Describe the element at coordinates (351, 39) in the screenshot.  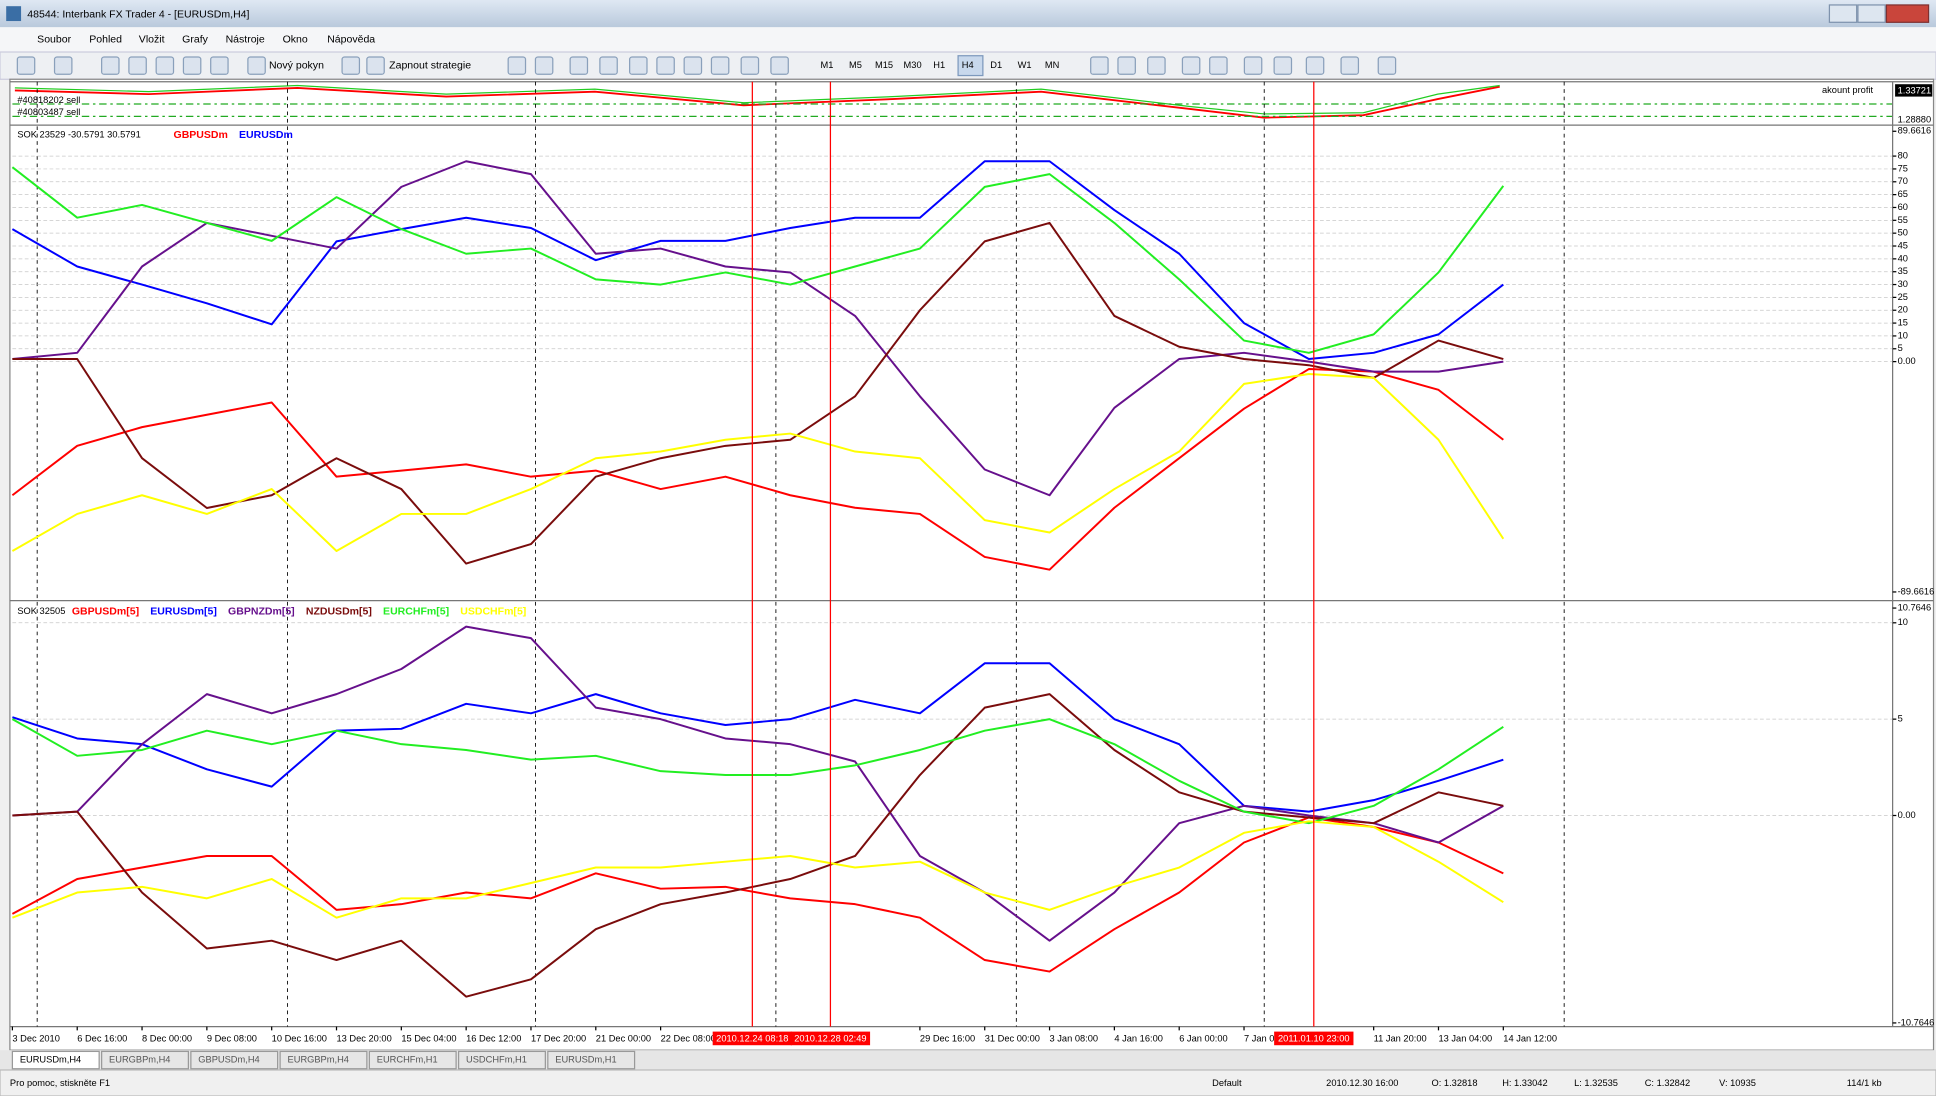
I see `menu-item: Nápověda` at that location.